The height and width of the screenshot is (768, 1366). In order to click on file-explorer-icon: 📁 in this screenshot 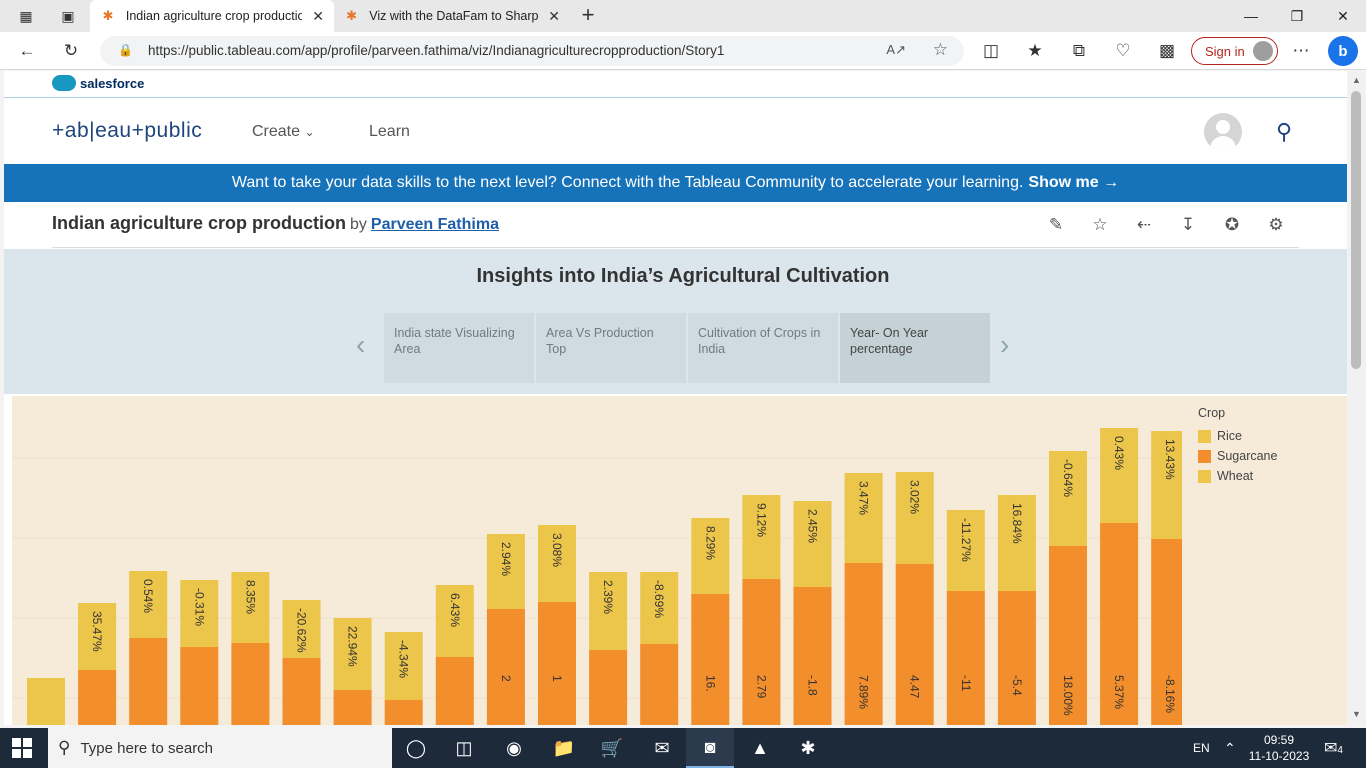, I will do `click(564, 747)`.